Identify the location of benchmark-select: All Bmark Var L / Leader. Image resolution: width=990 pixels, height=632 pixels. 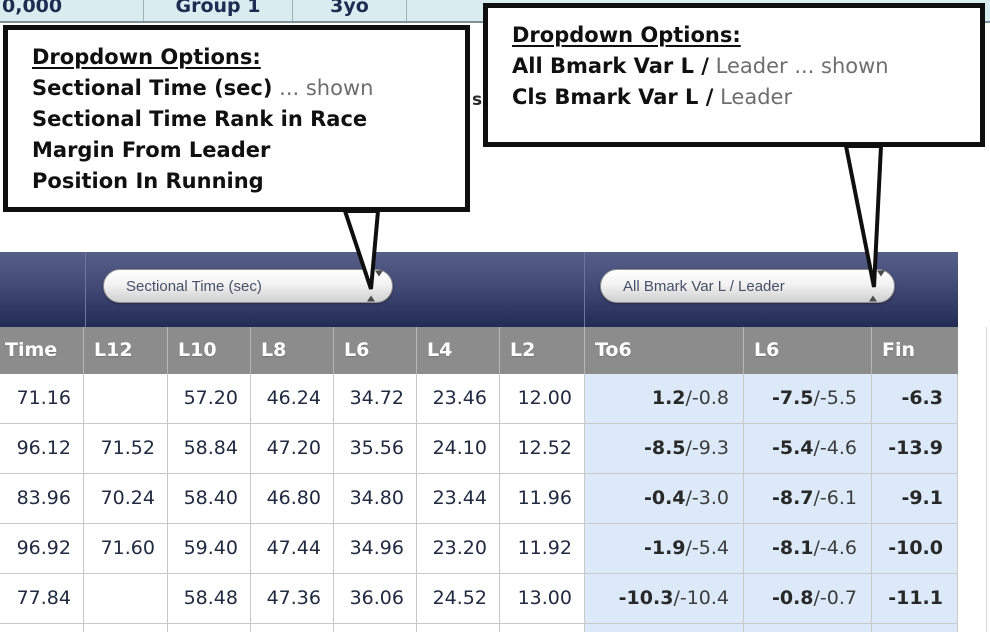
(747, 286).